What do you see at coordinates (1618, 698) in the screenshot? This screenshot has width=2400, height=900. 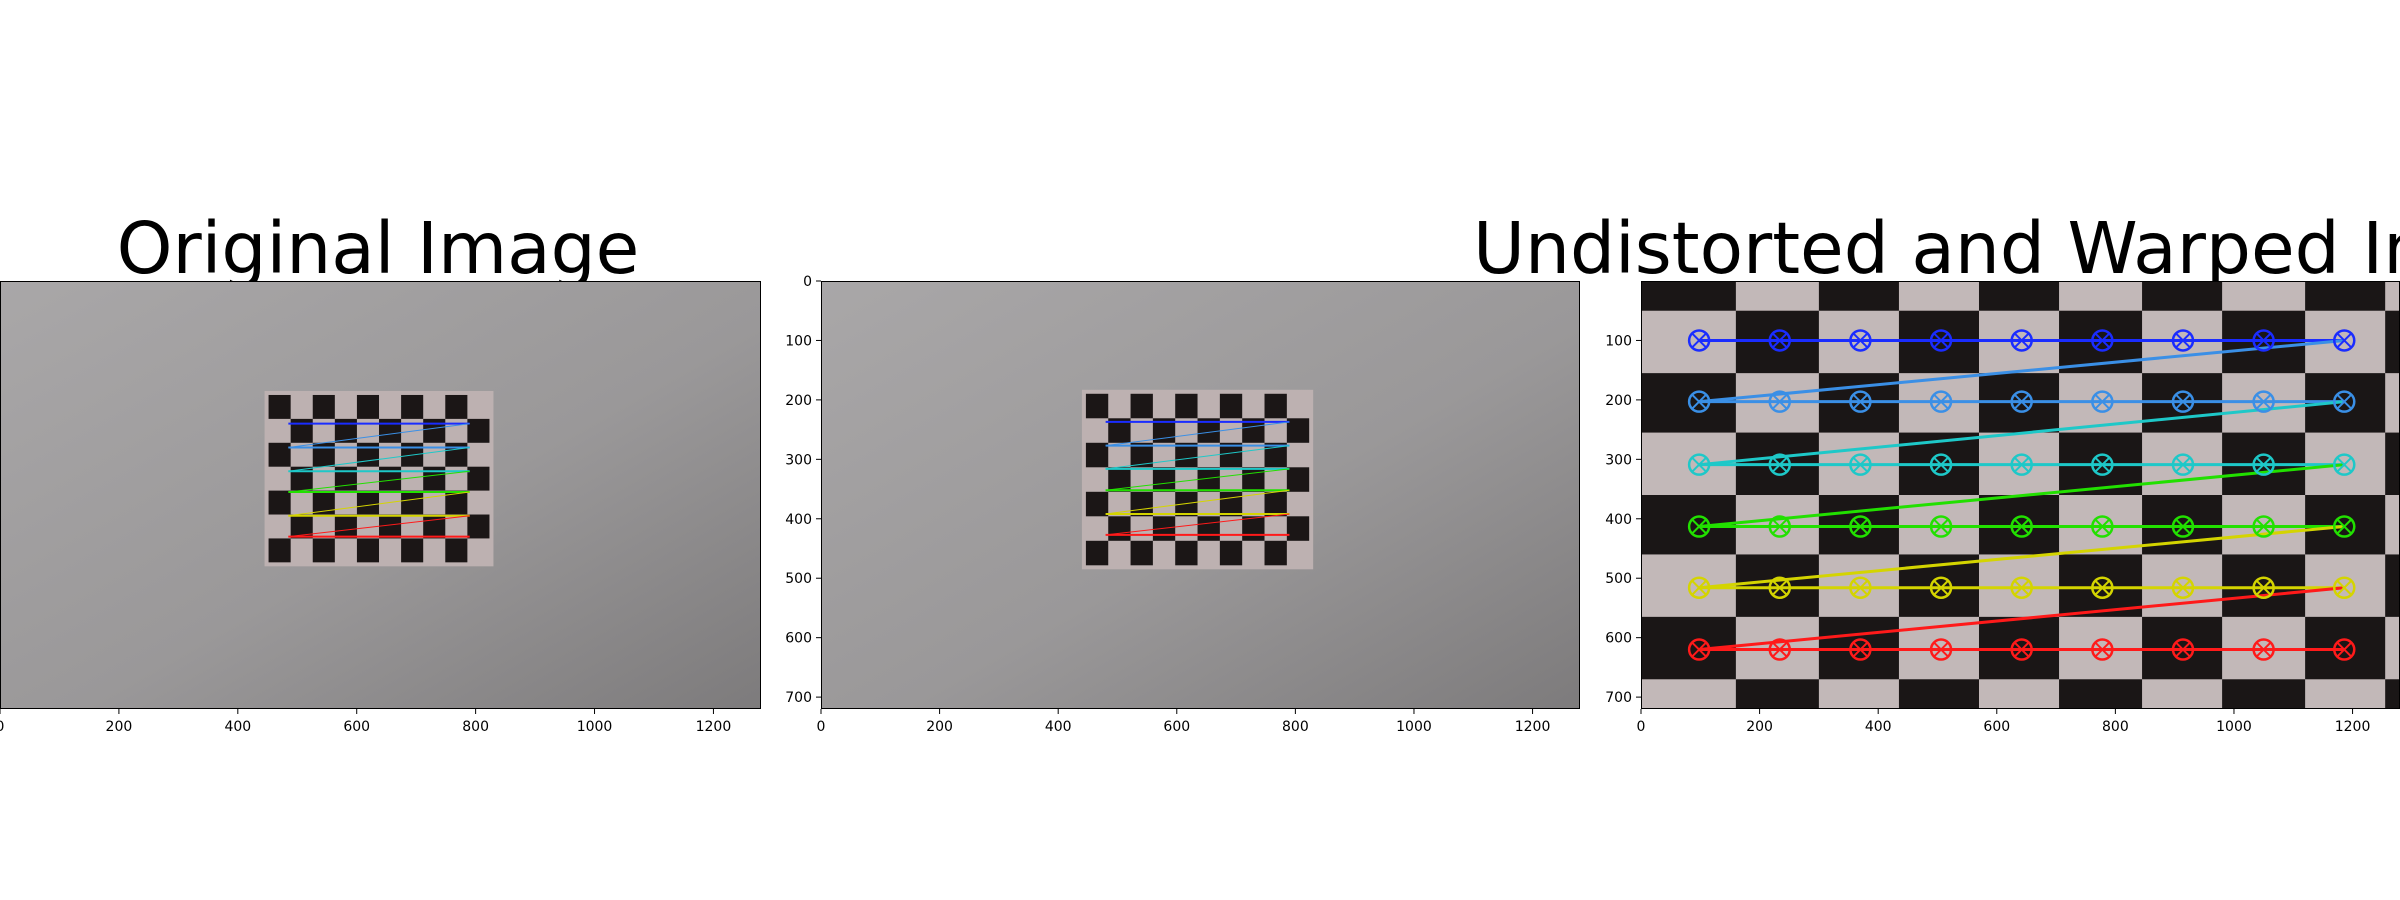 I see `y-tick-label: 700` at bounding box center [1618, 698].